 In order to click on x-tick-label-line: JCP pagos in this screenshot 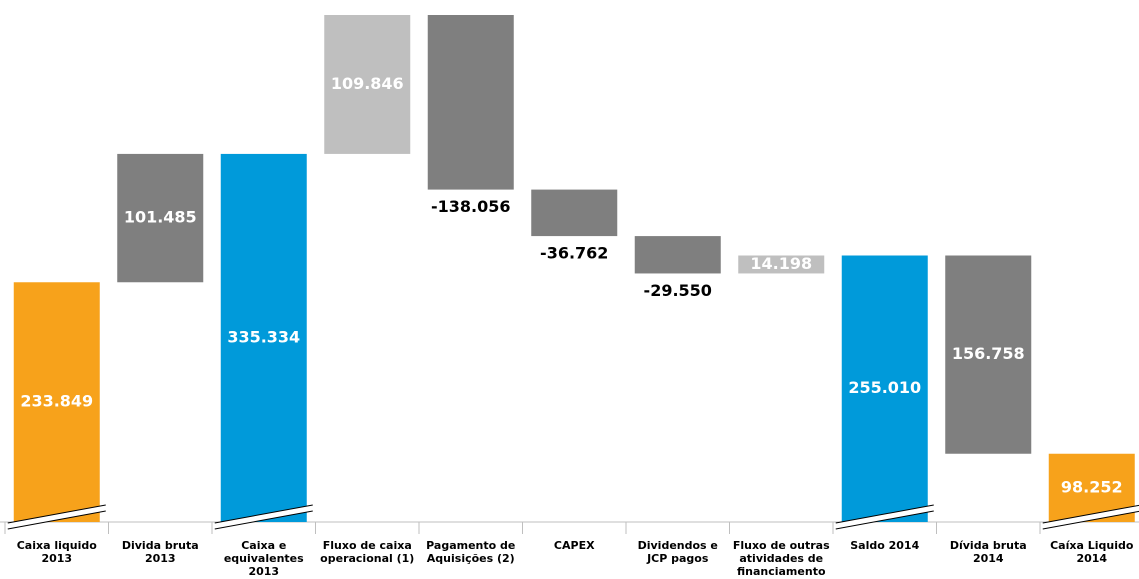, I will do `click(677, 558)`.